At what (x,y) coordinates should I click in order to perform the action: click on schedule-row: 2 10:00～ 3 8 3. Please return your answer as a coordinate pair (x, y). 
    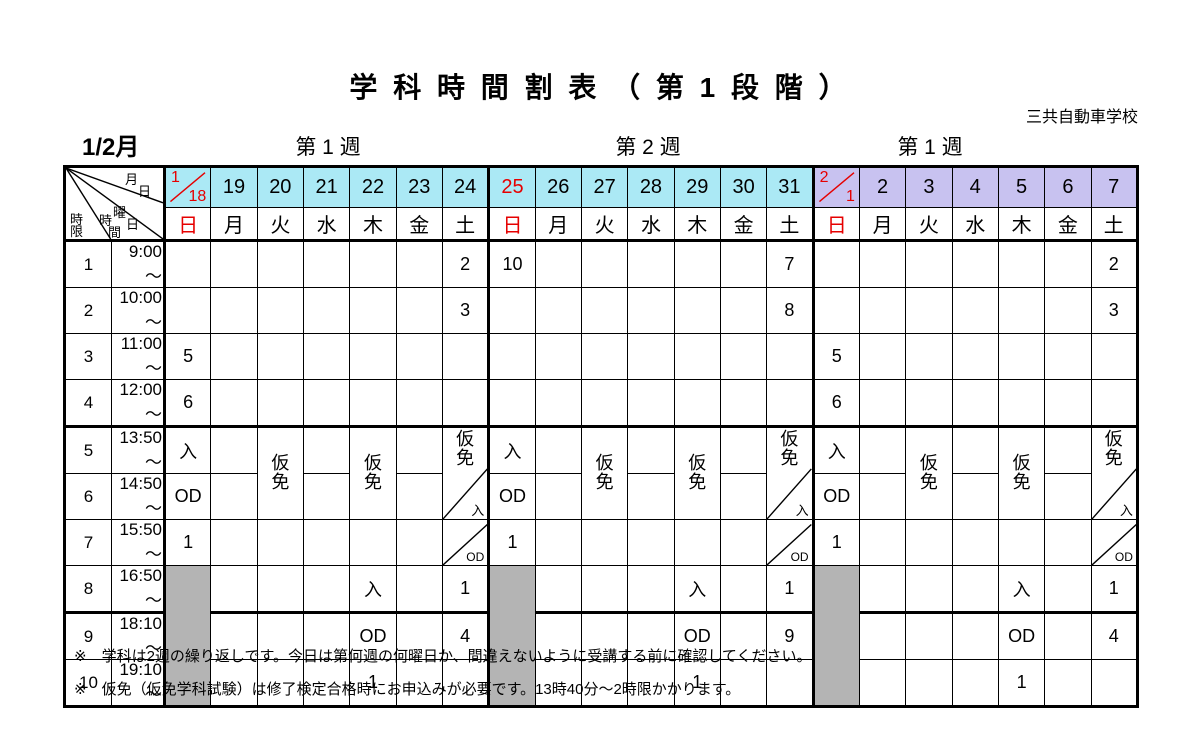
    Looking at the image, I should click on (601, 310).